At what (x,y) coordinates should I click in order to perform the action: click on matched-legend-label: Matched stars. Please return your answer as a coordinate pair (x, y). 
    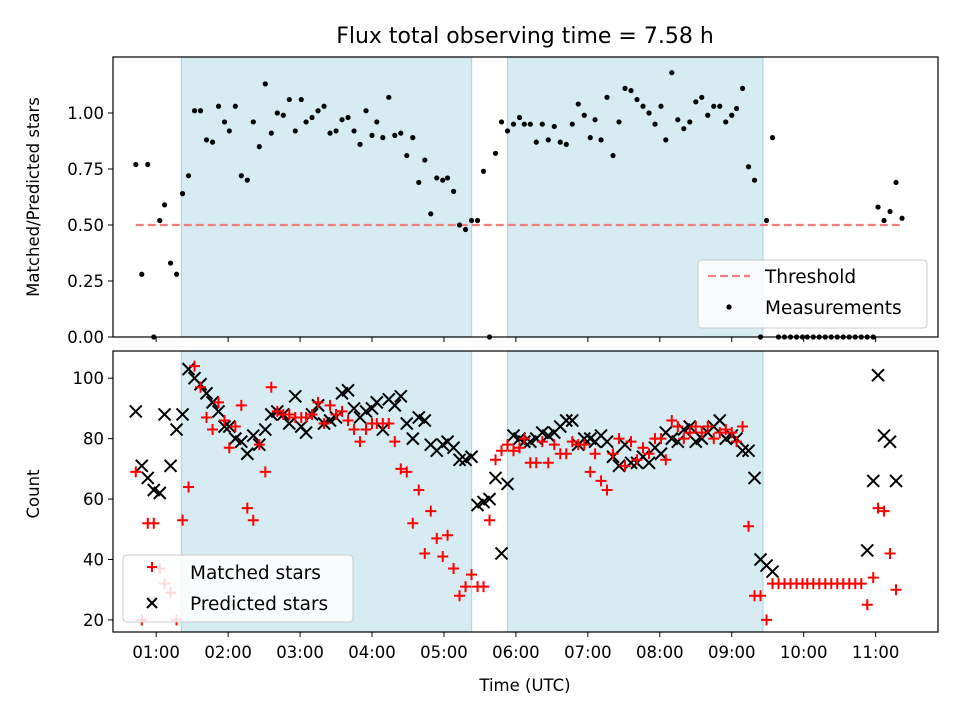
    Looking at the image, I should click on (255, 573).